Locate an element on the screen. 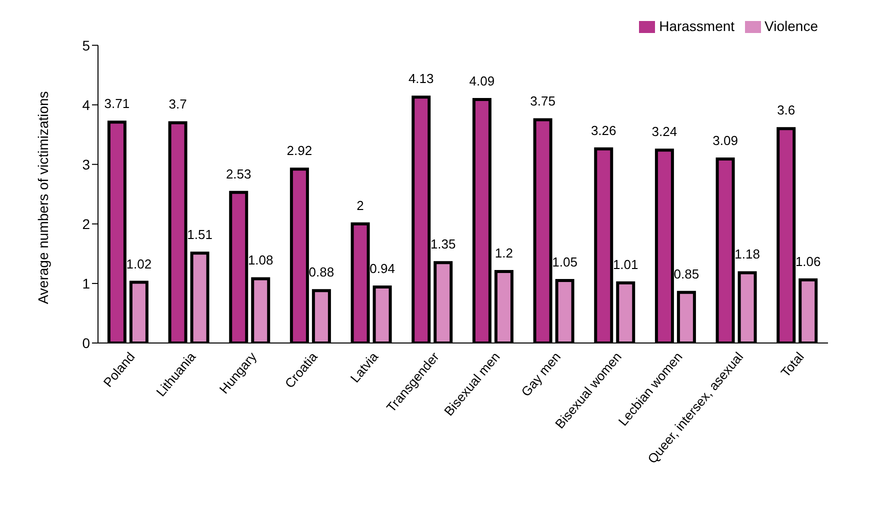 The width and height of the screenshot is (875, 511). data-label: 4.09 is located at coordinates (482, 80).